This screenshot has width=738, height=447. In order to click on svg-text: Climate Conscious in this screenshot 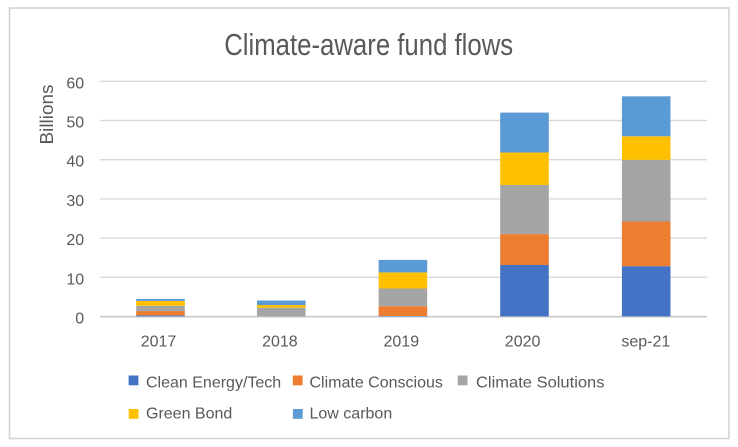, I will do `click(376, 383)`.